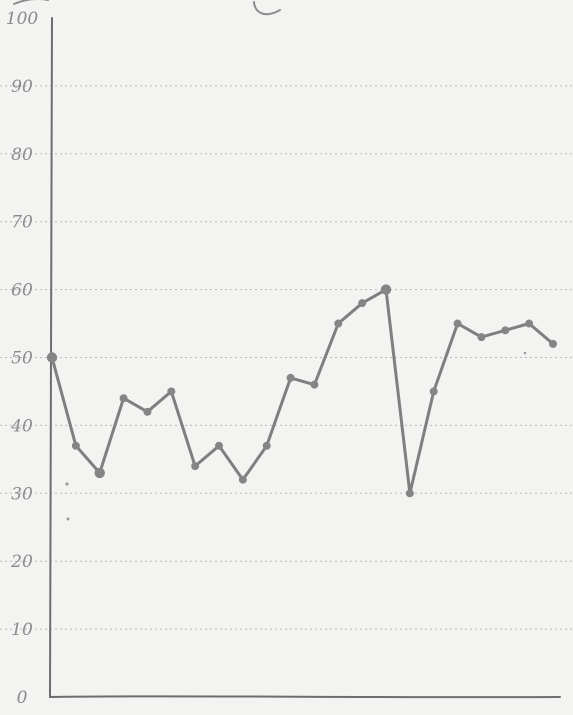 This screenshot has height=715, width=573. What do you see at coordinates (22, 494) in the screenshot?
I see `y-tick-label-30: 30` at bounding box center [22, 494].